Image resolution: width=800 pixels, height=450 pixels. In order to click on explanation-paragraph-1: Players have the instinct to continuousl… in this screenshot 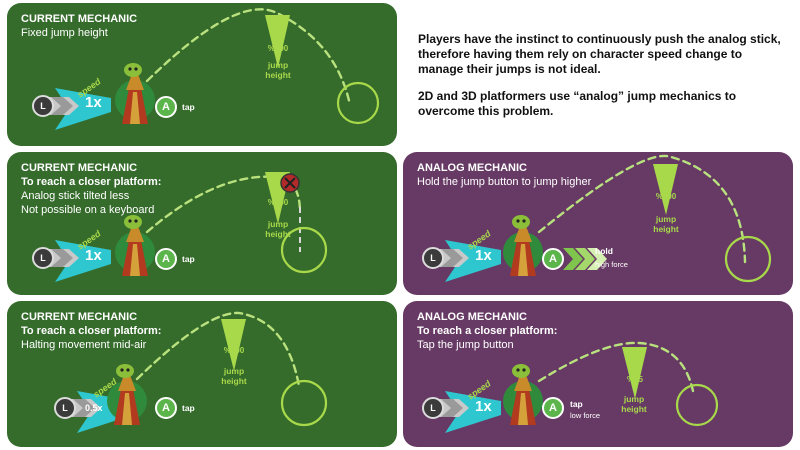, I will do `click(599, 54)`.